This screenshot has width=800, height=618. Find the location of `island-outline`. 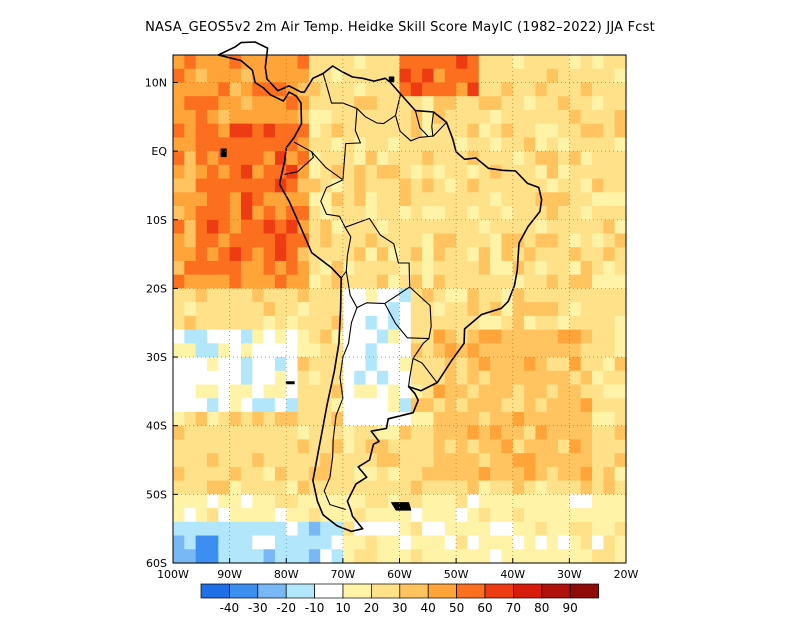

island-outline is located at coordinates (391, 79).